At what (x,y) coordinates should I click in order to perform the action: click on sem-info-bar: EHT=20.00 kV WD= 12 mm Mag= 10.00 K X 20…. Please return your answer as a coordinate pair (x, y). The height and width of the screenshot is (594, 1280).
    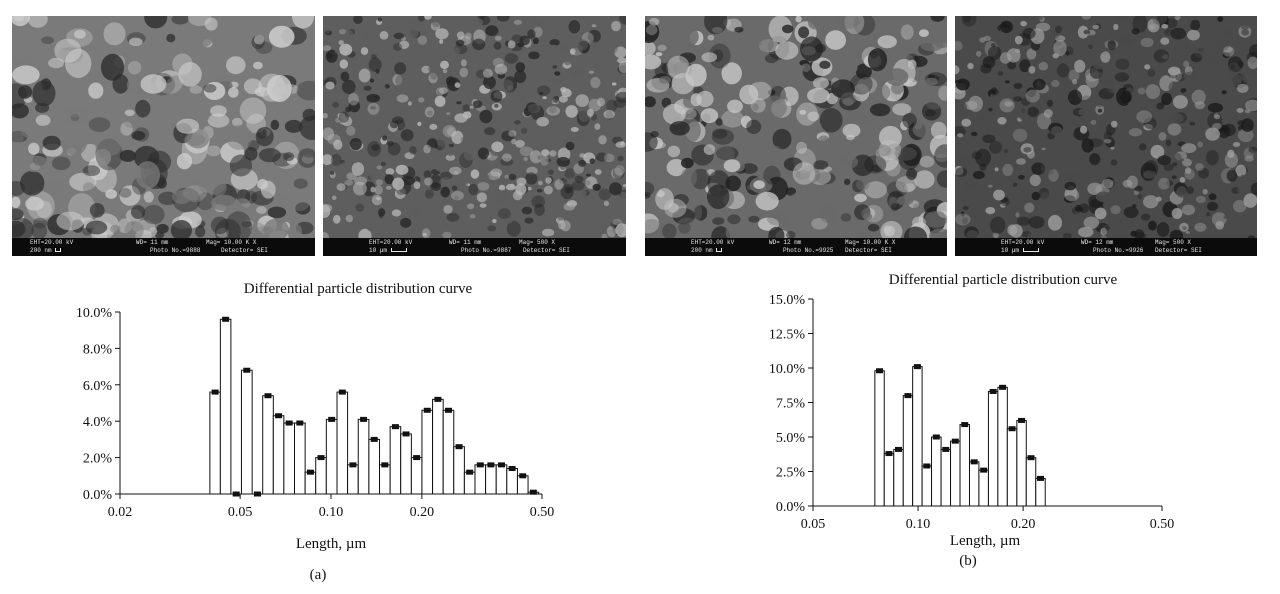
    Looking at the image, I should click on (796, 247).